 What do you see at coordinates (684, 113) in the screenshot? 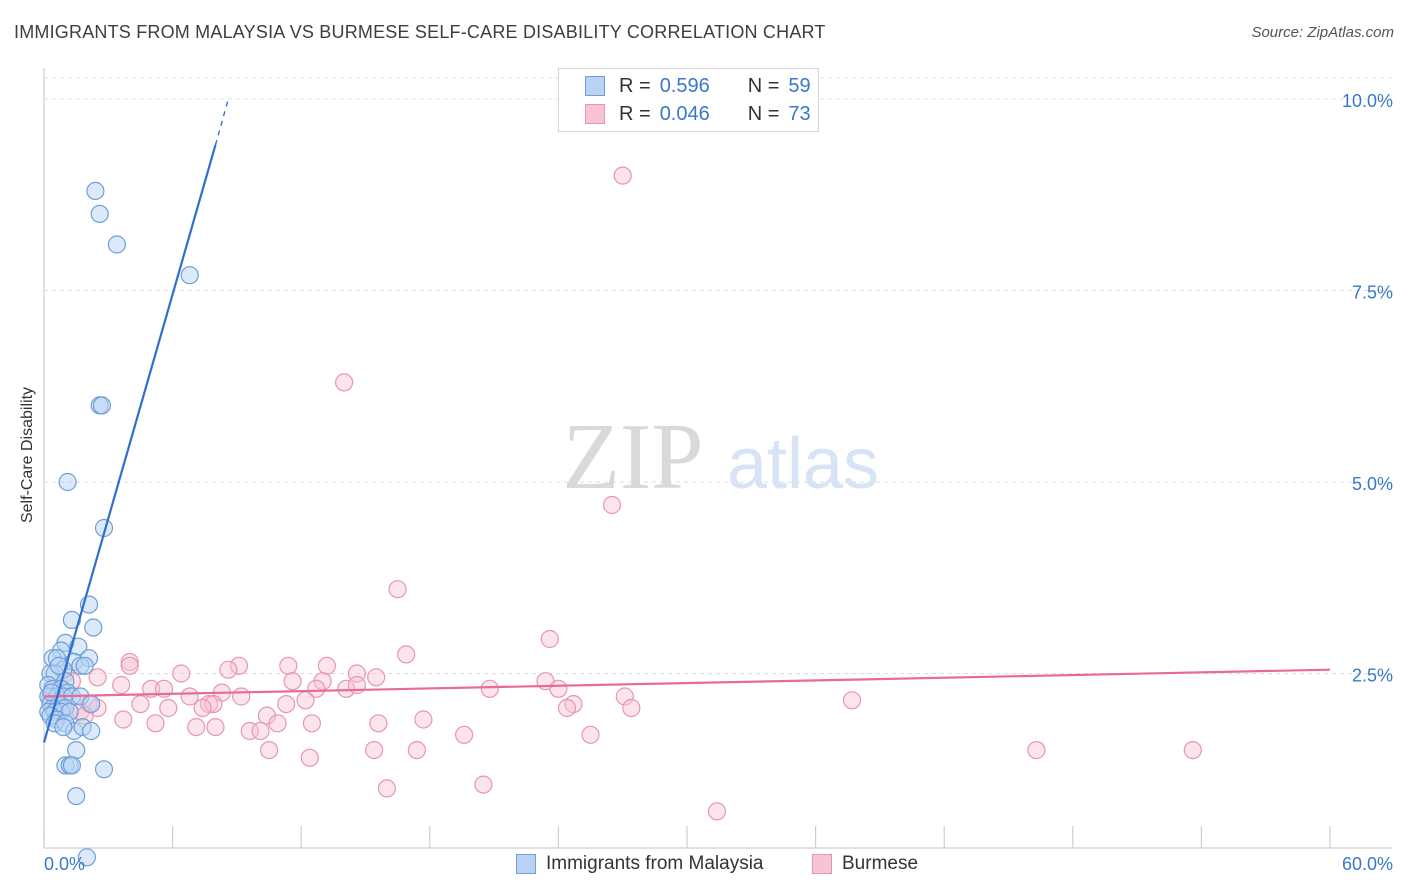
I see `legend-r-value-burmese: 0.046` at bounding box center [684, 113].